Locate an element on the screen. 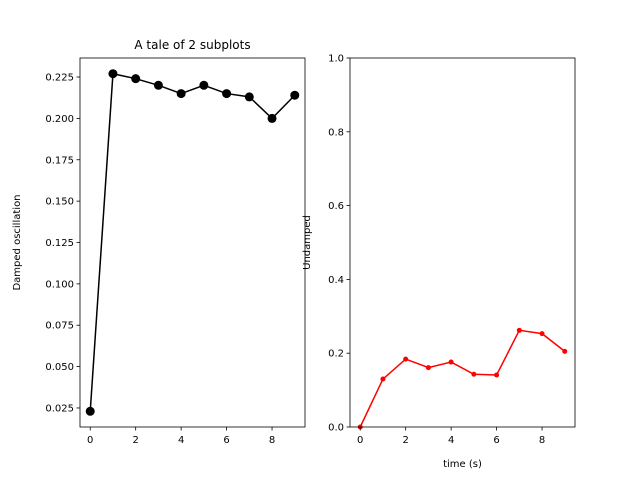 Image resolution: width=640 pixels, height=480 pixels. subplot-title: A tale of 2 subplots is located at coordinates (192, 45).